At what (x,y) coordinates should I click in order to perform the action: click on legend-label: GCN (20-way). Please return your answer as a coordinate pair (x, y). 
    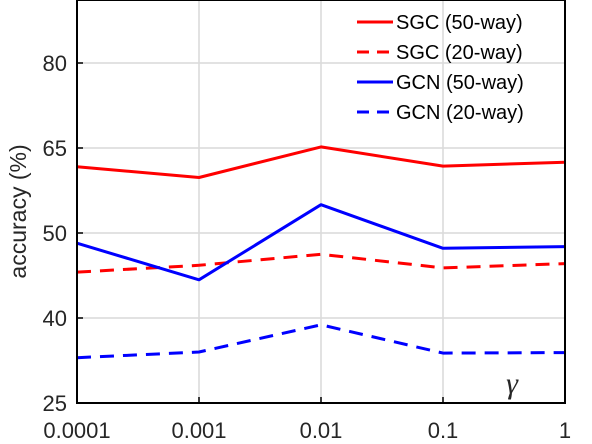
    Looking at the image, I should click on (460, 113).